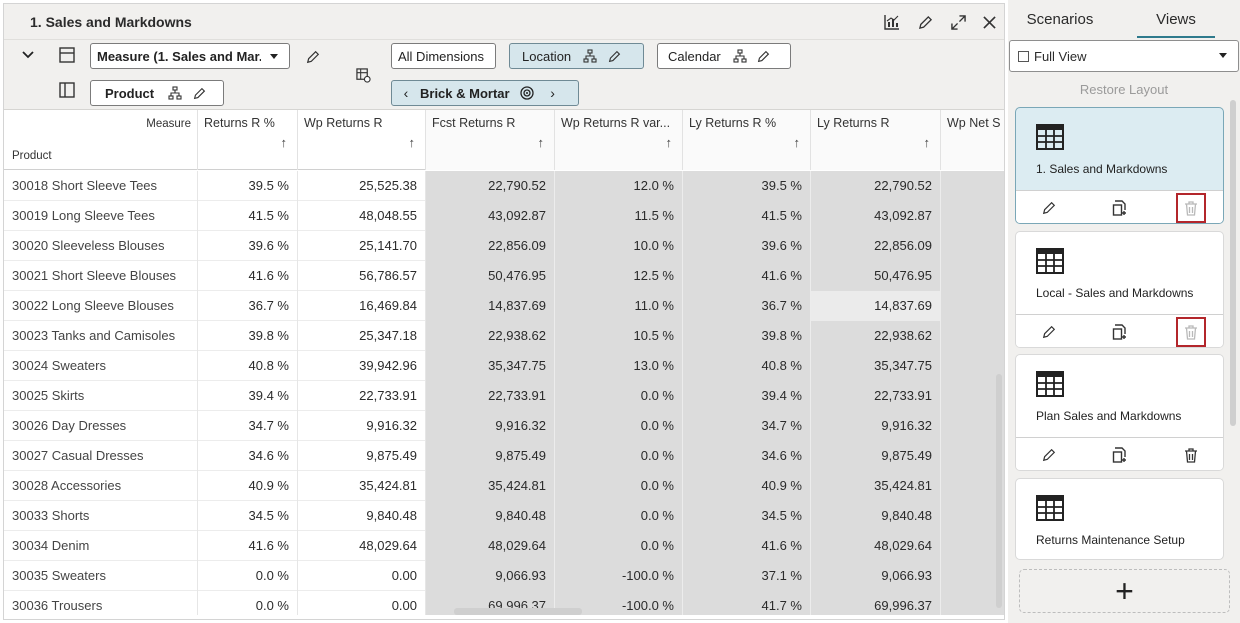 This screenshot has height=623, width=1240. I want to click on value-cell: 39.8 %, so click(248, 336).